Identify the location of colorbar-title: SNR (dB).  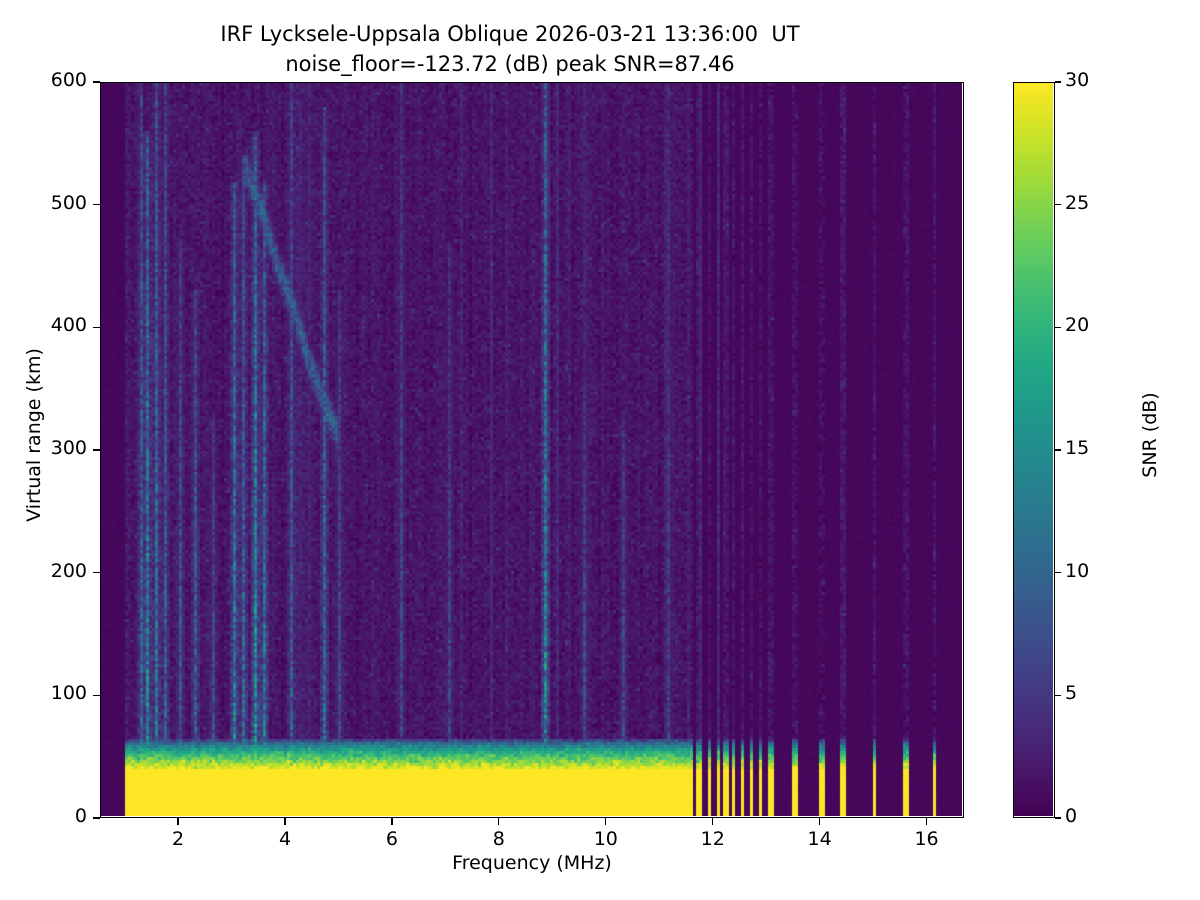
(1150, 435).